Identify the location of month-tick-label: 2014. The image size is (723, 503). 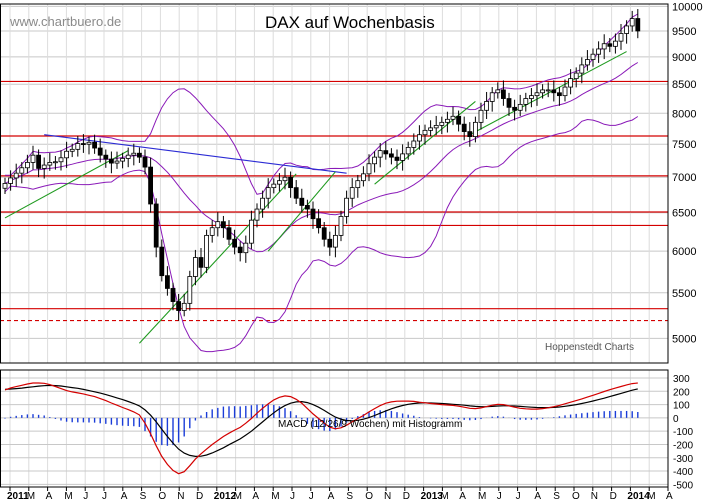
(638, 496).